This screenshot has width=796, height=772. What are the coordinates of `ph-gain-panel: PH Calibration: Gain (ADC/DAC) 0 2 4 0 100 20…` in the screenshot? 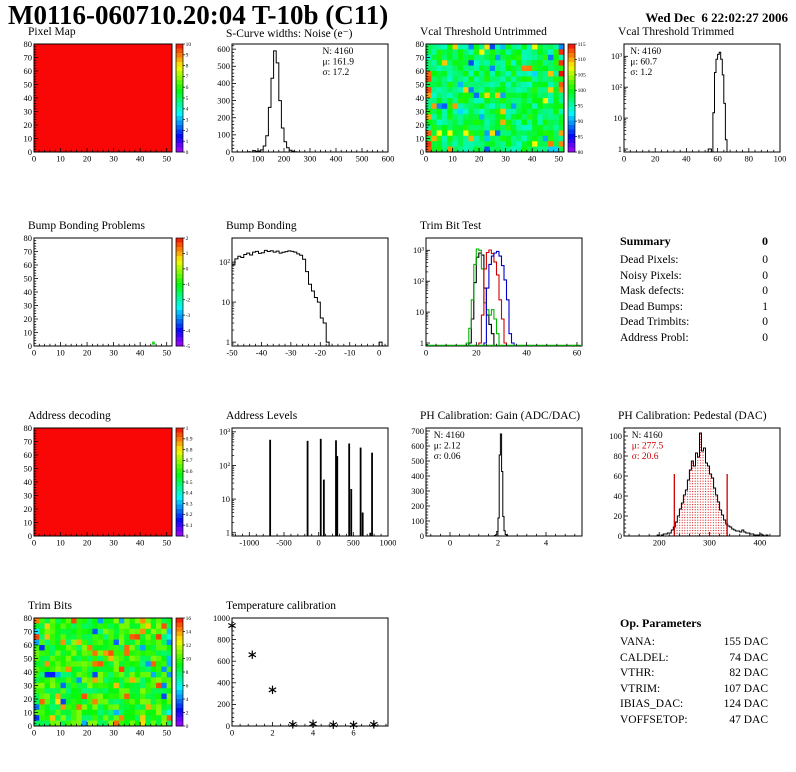 It's located at (496, 480).